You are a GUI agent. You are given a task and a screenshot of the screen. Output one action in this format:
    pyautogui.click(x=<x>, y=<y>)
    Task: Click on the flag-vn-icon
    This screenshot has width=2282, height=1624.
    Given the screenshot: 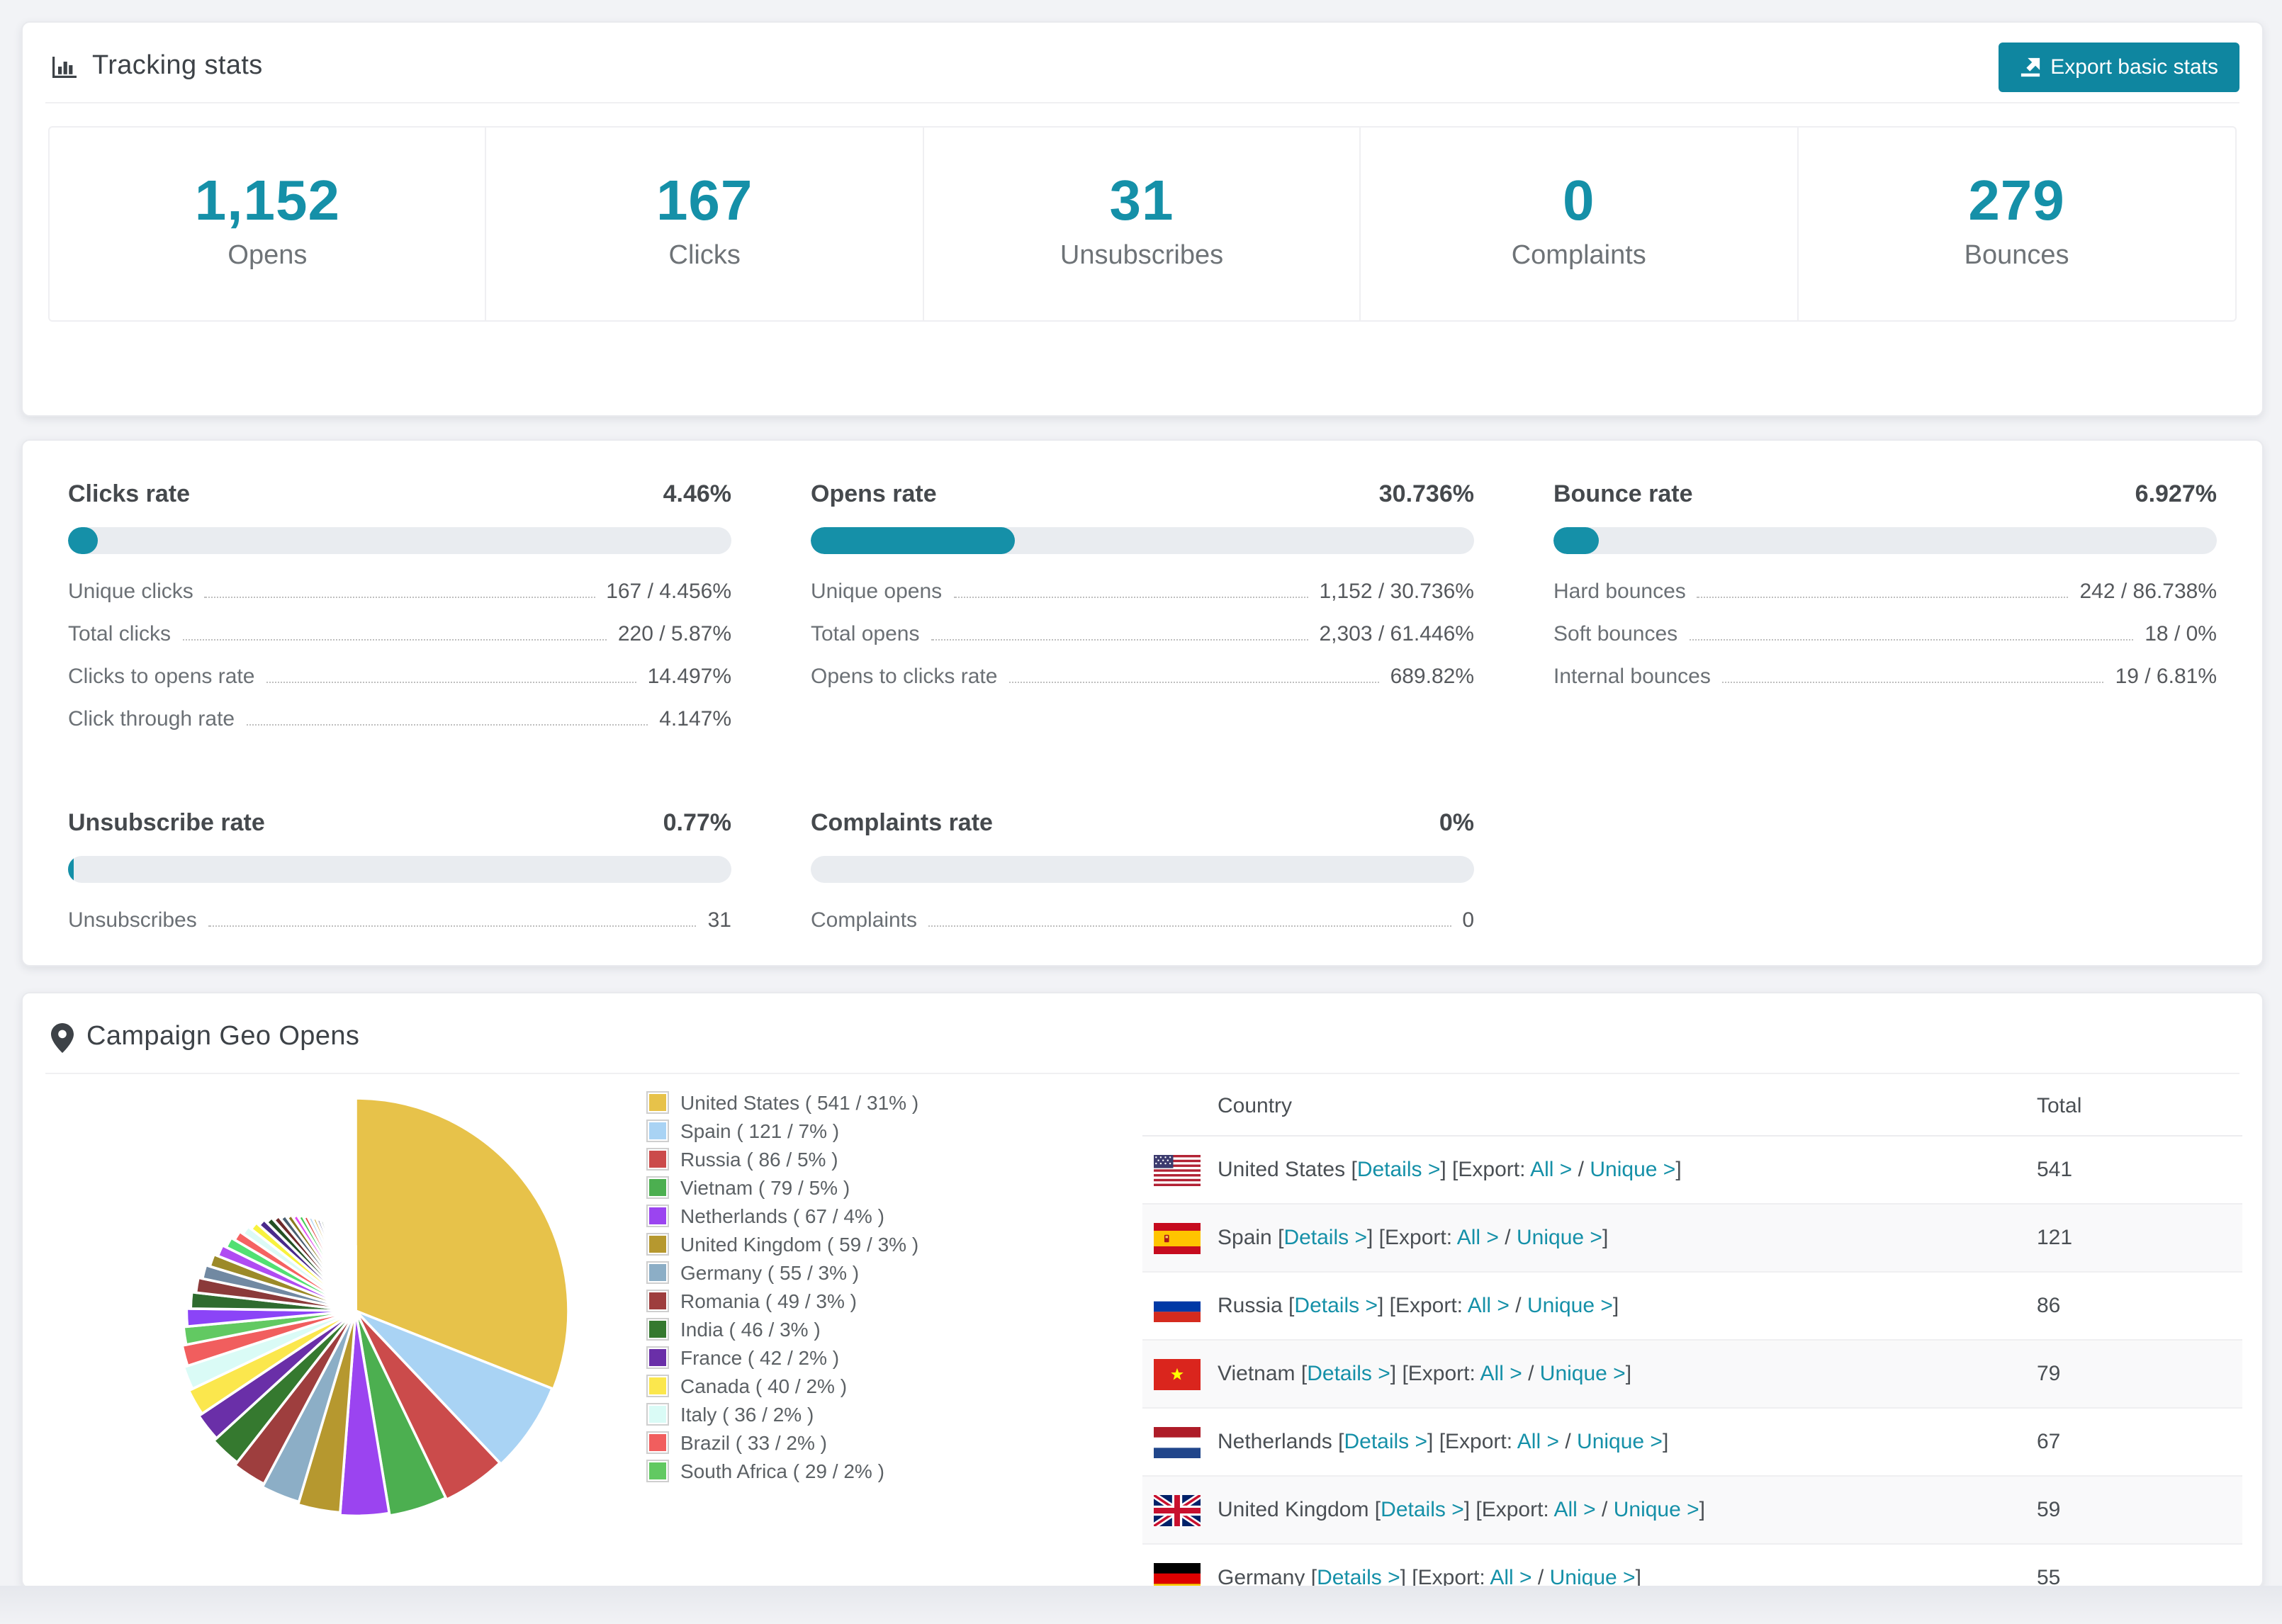 What is the action you would take?
    pyautogui.click(x=1177, y=1374)
    